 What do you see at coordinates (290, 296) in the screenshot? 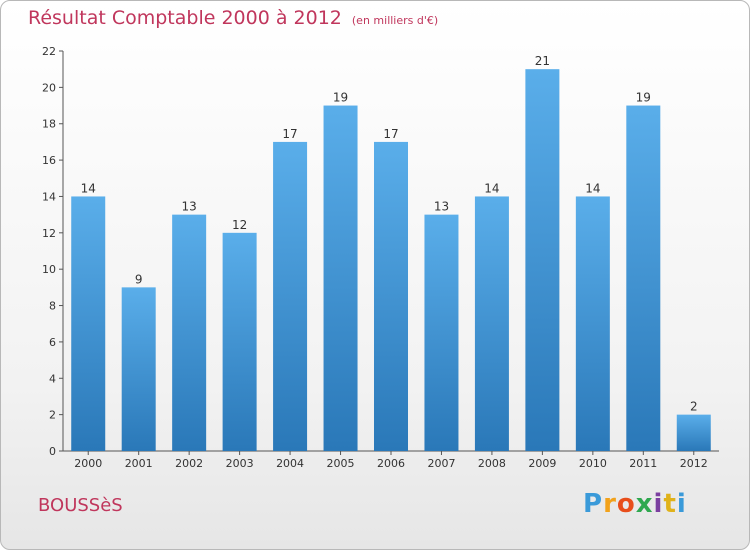
I see `bar-2004` at bounding box center [290, 296].